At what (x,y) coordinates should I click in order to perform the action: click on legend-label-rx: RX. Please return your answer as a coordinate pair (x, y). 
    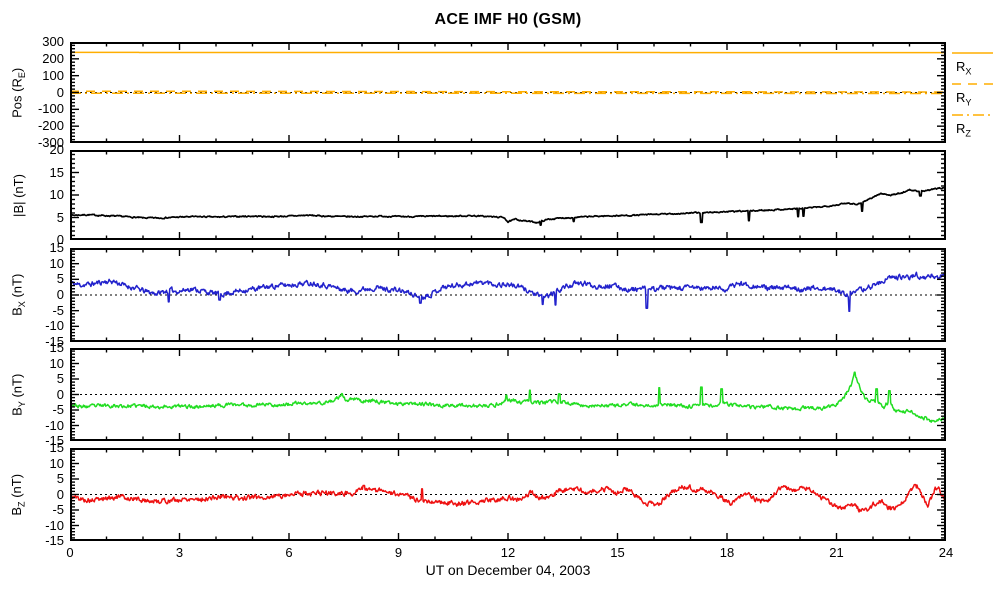
    Looking at the image, I should click on (964, 68).